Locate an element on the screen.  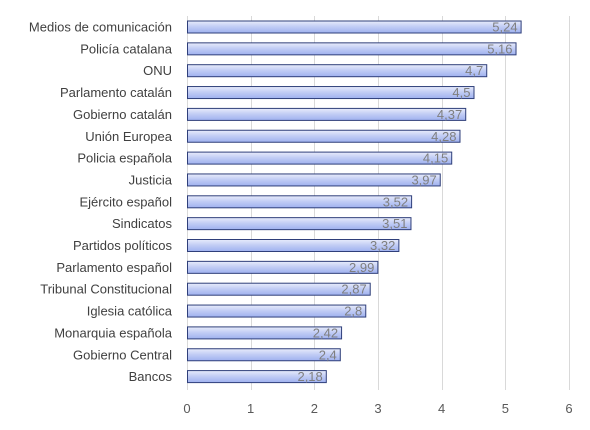
x-tick-label: 4 is located at coordinates (441, 408).